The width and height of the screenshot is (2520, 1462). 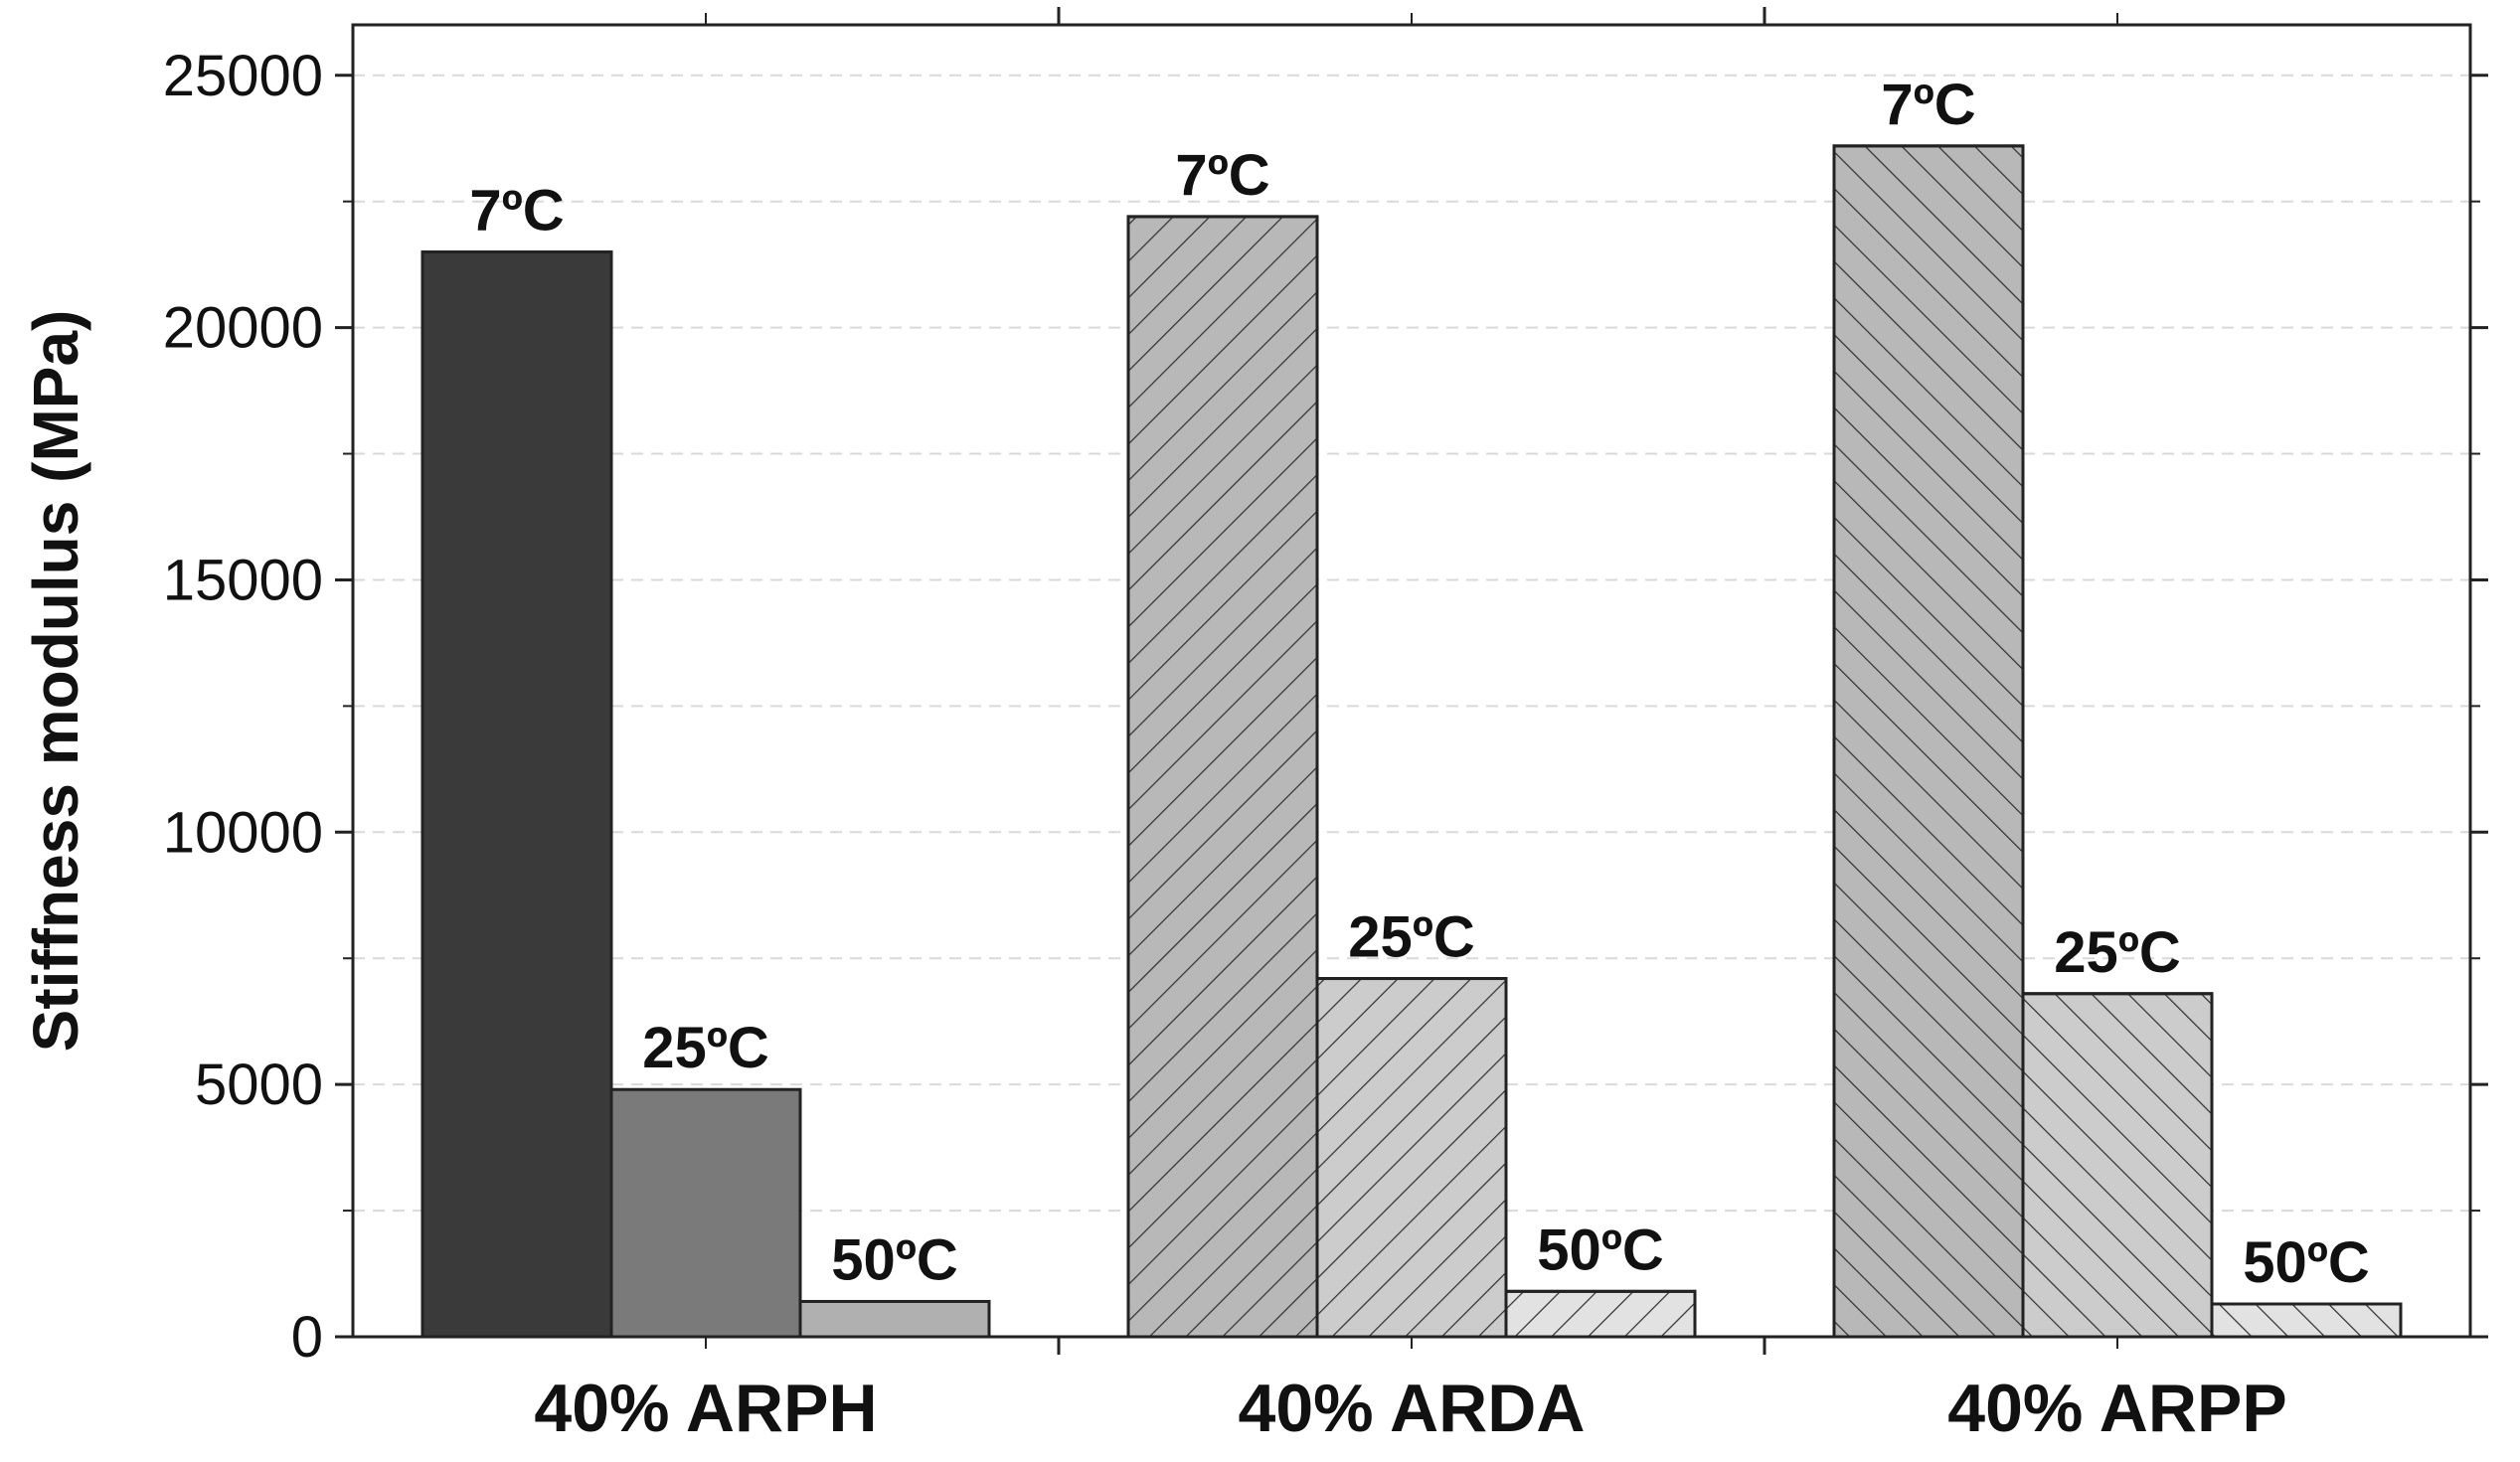 What do you see at coordinates (243, 76) in the screenshot?
I see `y-tick-label: 25000` at bounding box center [243, 76].